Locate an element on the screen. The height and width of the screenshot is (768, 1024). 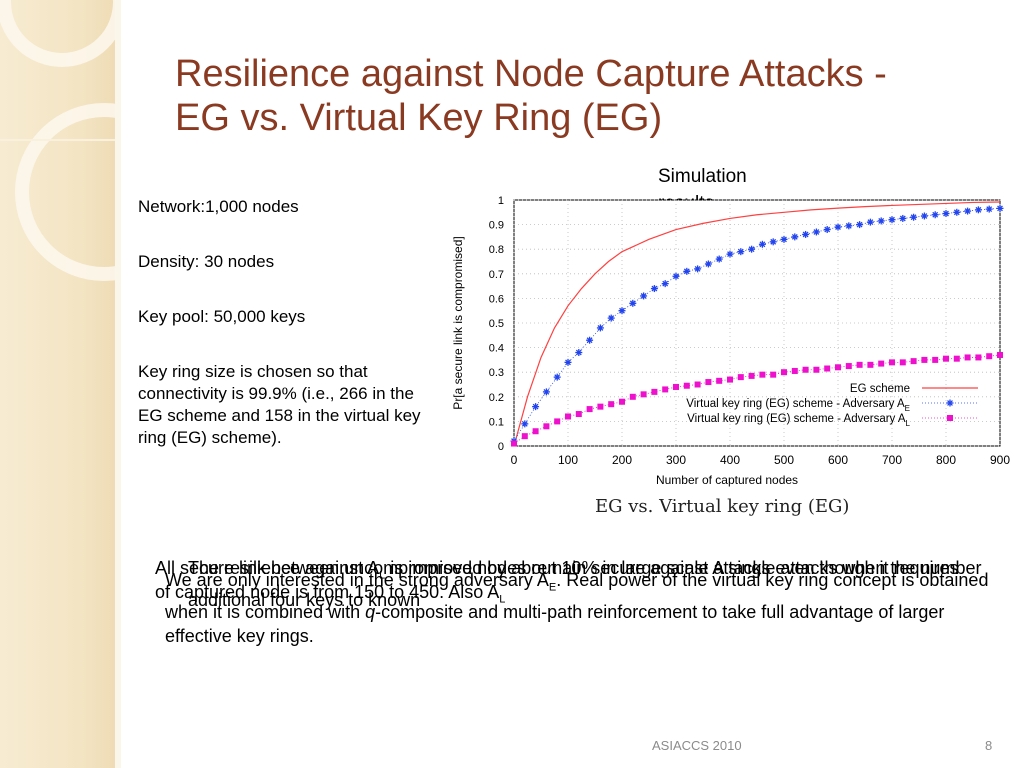
x-tick-label: 400 is located at coordinates (730, 460).